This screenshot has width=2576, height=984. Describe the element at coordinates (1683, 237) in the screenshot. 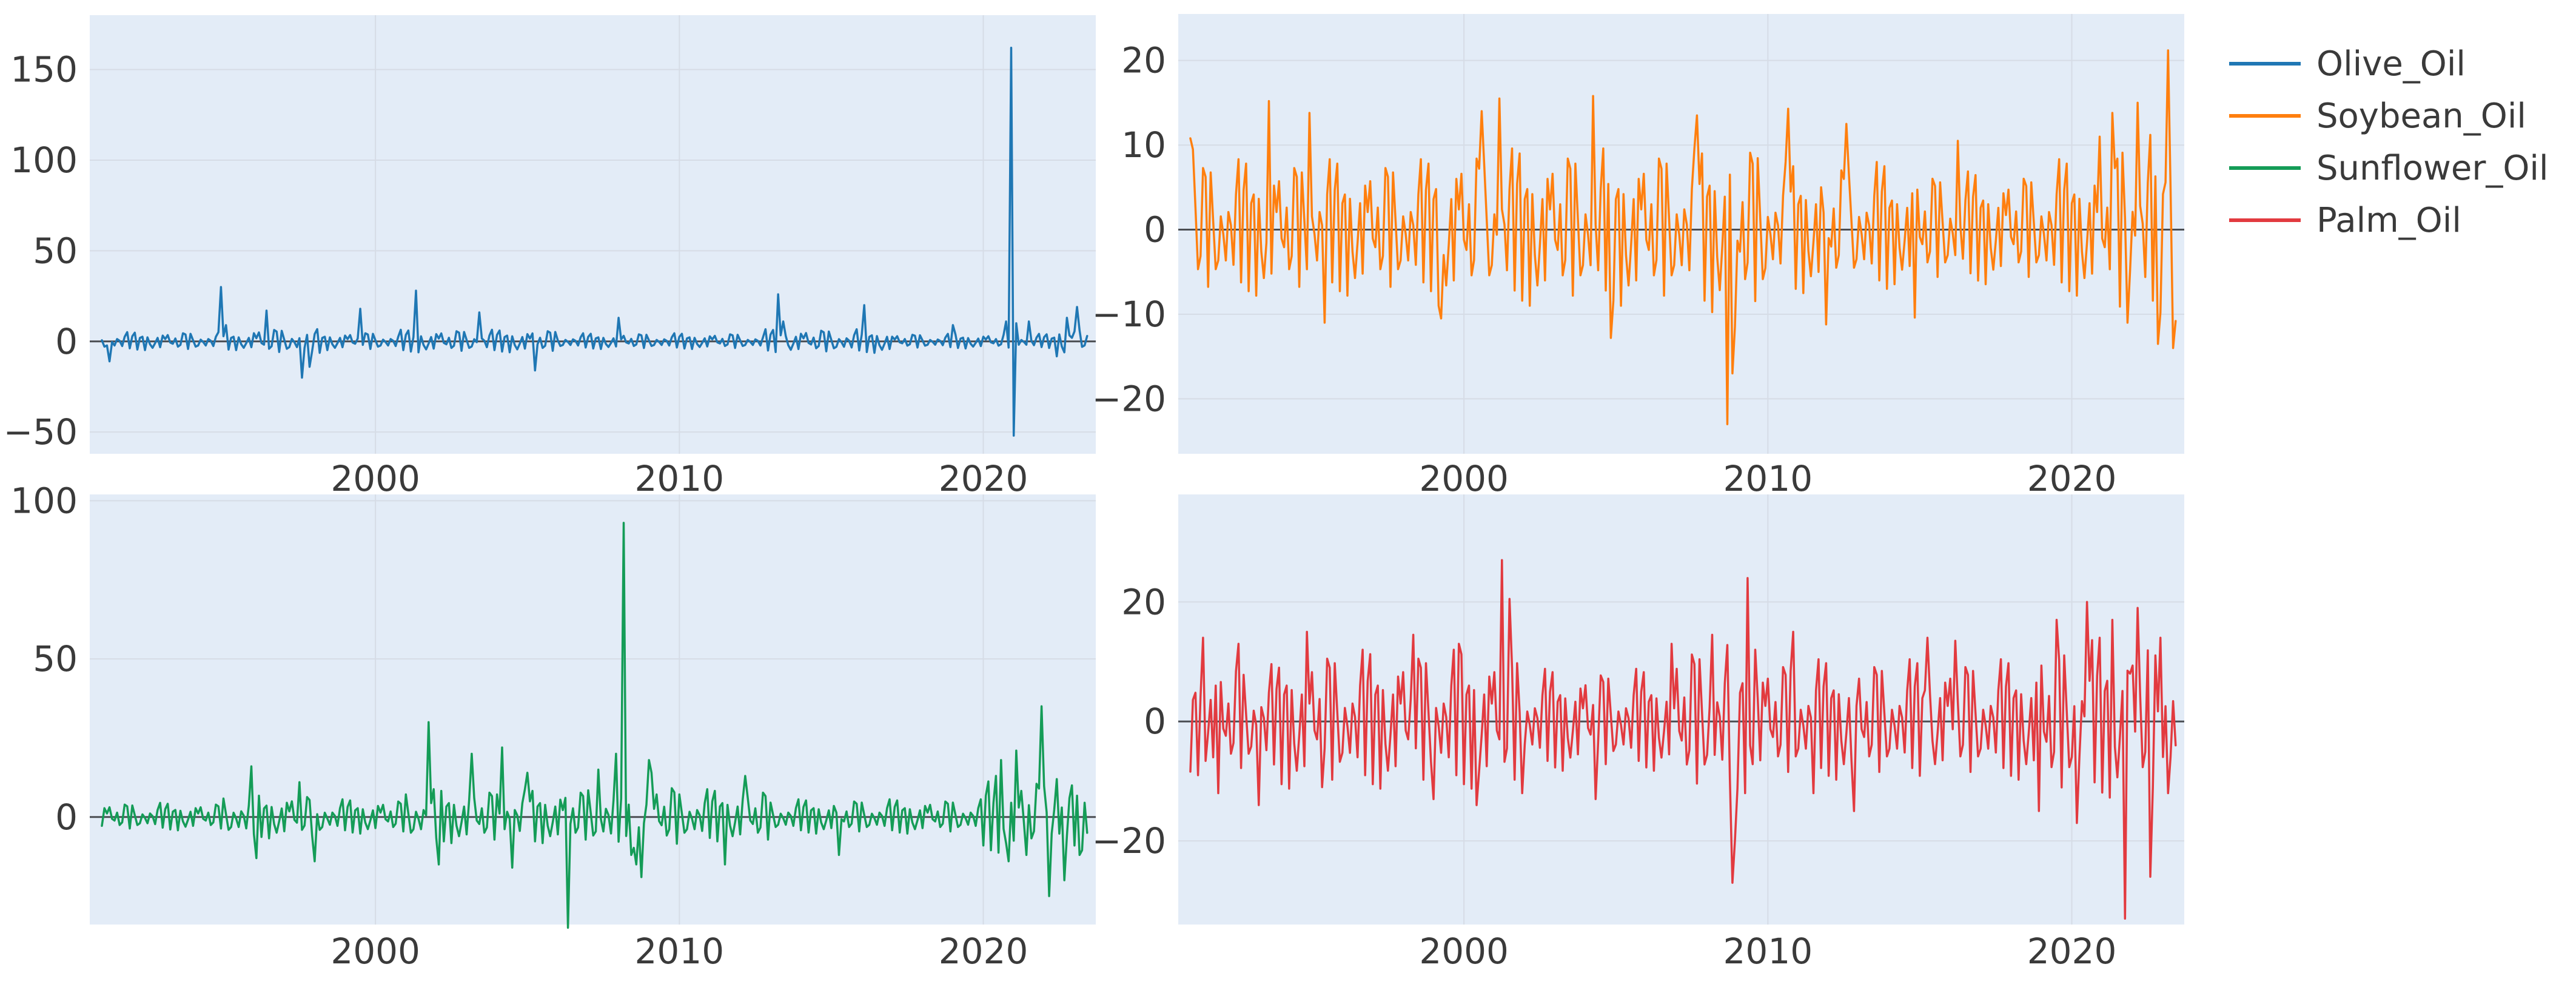

I see `soybean-oil-line` at that location.